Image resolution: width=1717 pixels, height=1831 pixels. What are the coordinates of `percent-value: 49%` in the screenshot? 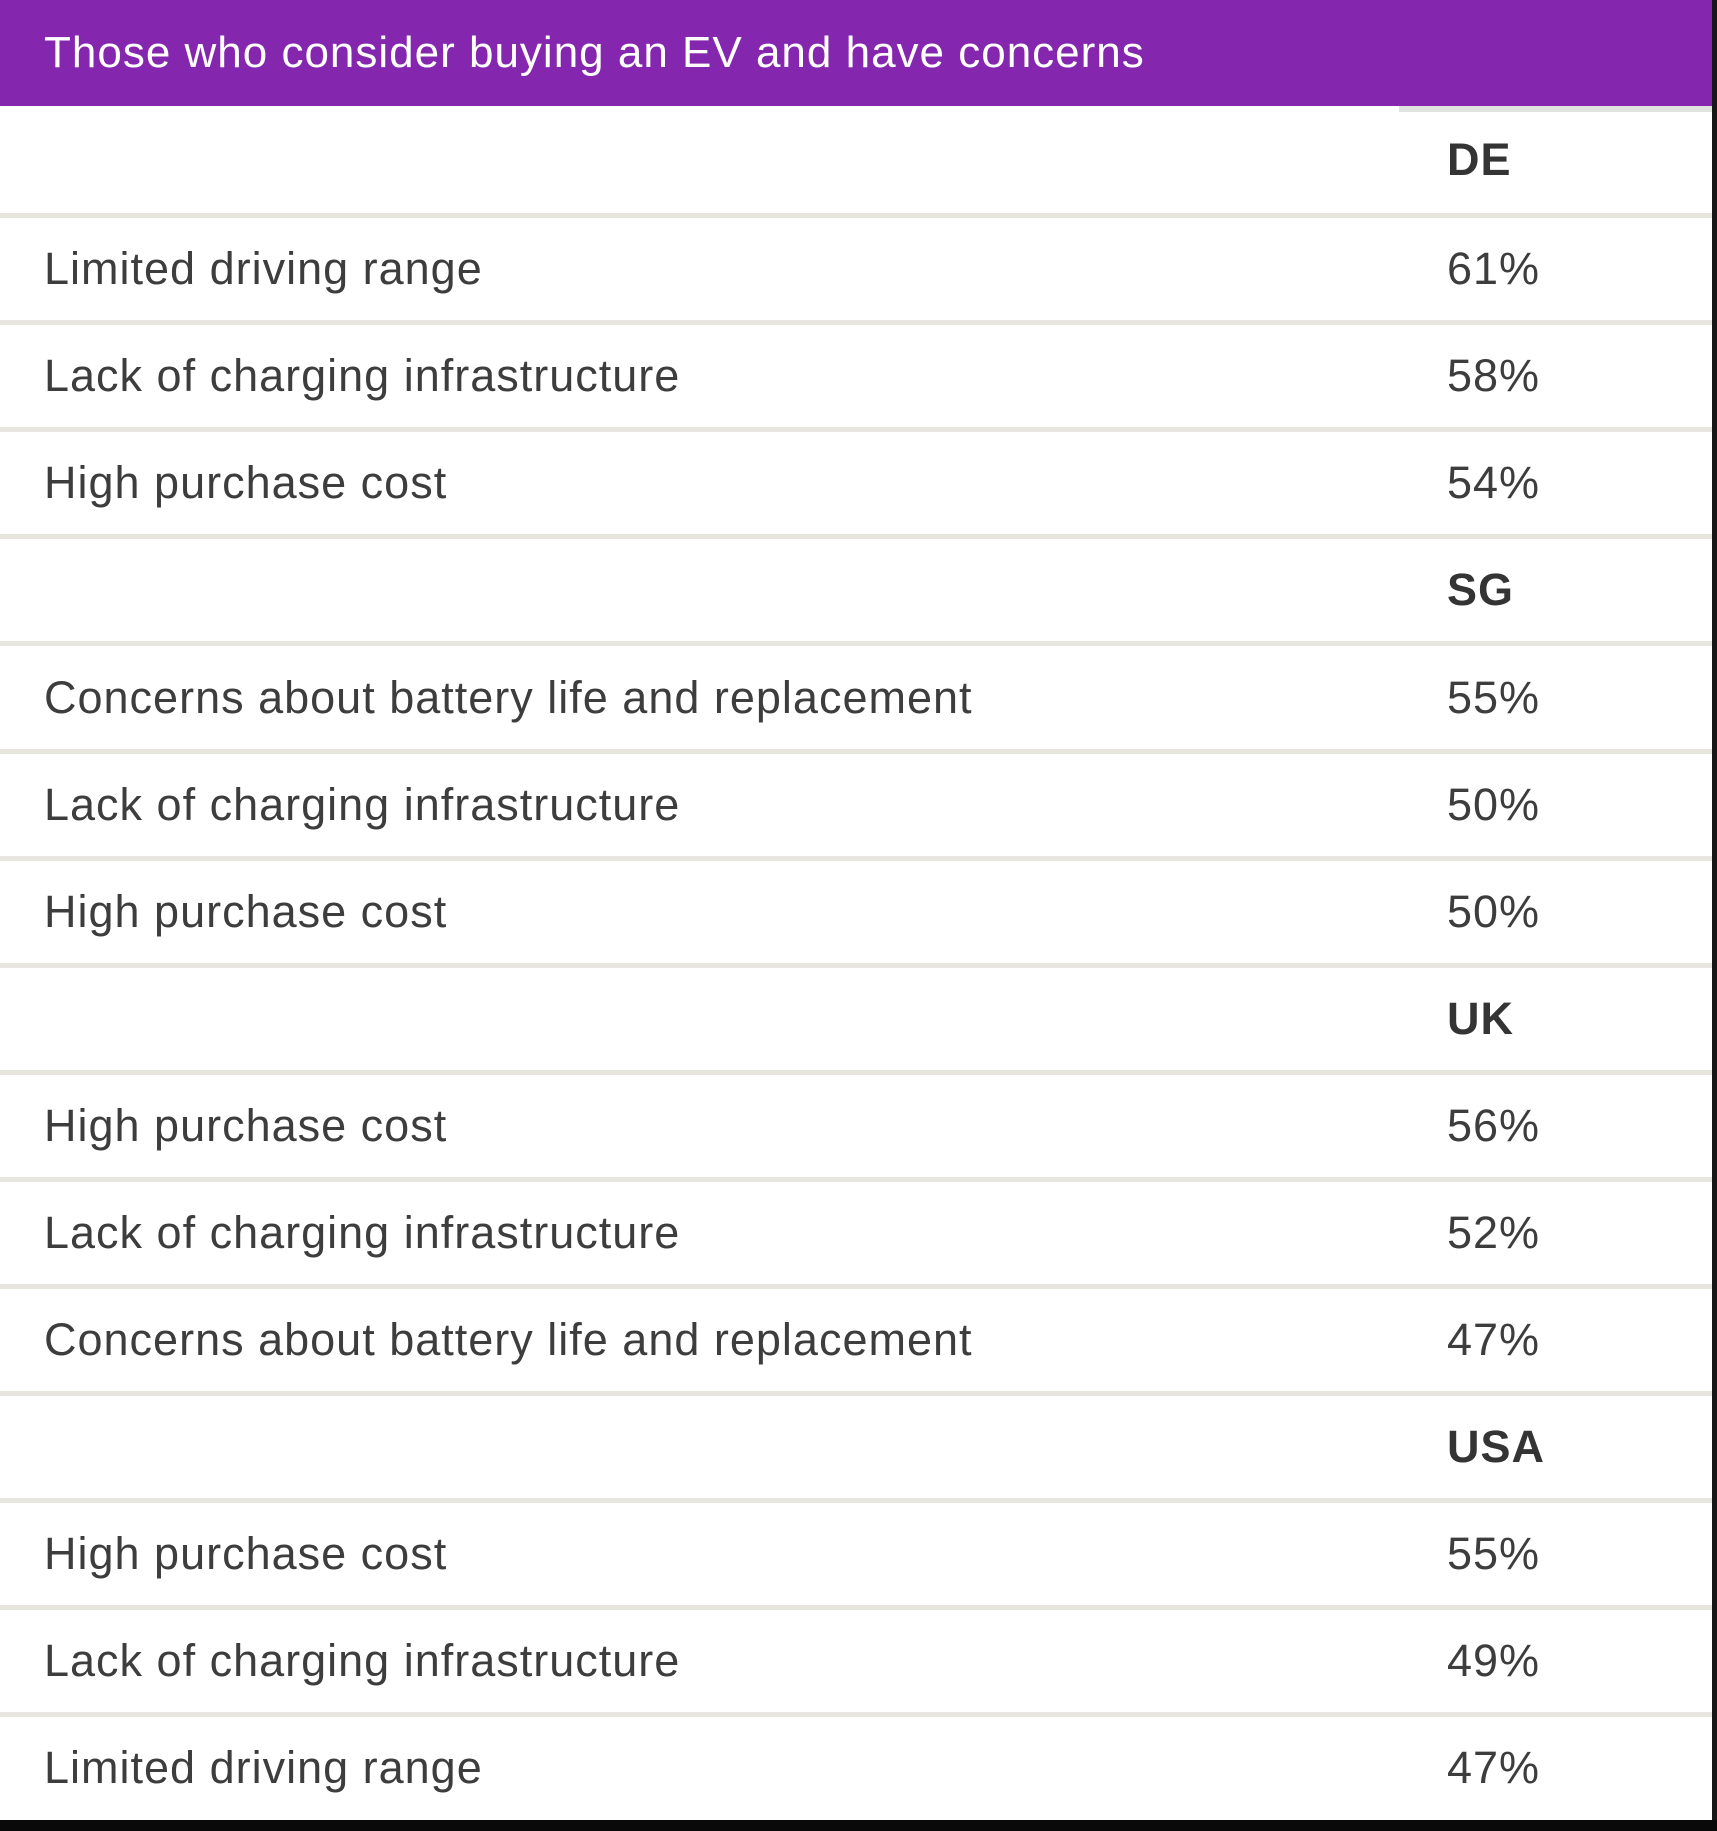 It's located at (1494, 1661).